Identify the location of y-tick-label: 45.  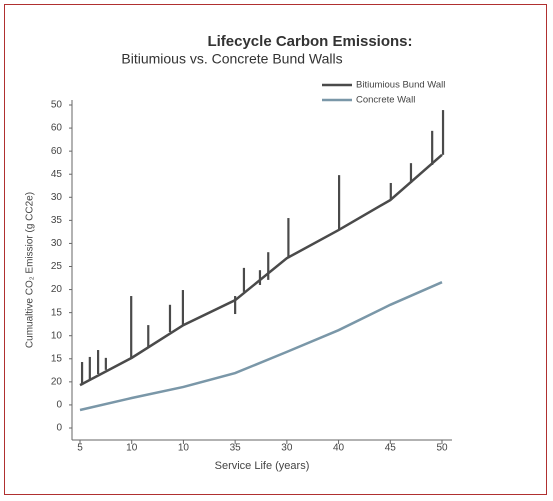
(57, 174).